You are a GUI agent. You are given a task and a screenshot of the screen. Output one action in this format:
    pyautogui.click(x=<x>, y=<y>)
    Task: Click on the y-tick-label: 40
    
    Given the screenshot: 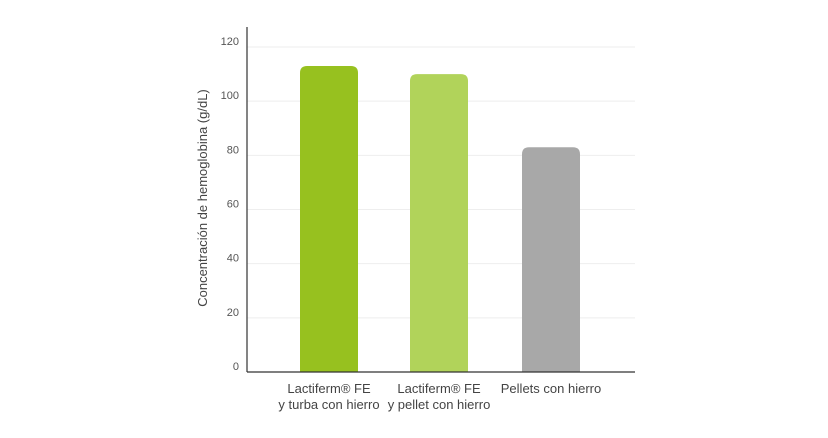 What is the action you would take?
    pyautogui.click(x=233, y=259)
    